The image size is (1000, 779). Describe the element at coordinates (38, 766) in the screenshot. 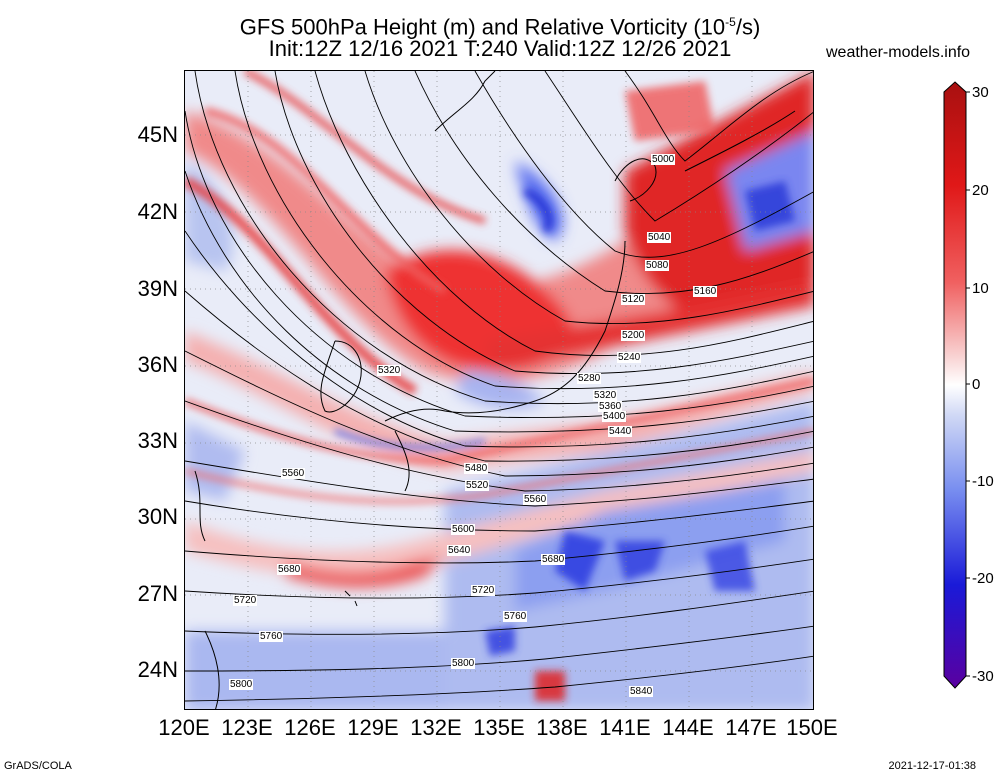

I see `footer-software: GrADS/COLA` at that location.